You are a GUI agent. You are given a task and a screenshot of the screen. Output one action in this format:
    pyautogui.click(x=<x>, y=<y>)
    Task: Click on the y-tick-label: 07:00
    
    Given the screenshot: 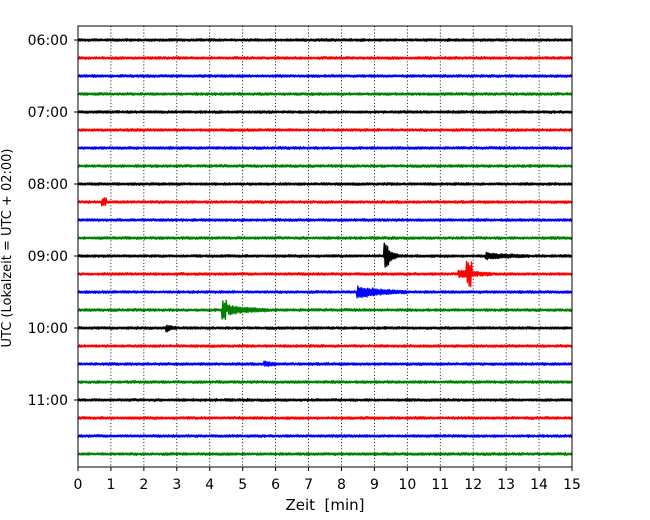 What is the action you would take?
    pyautogui.click(x=48, y=113)
    